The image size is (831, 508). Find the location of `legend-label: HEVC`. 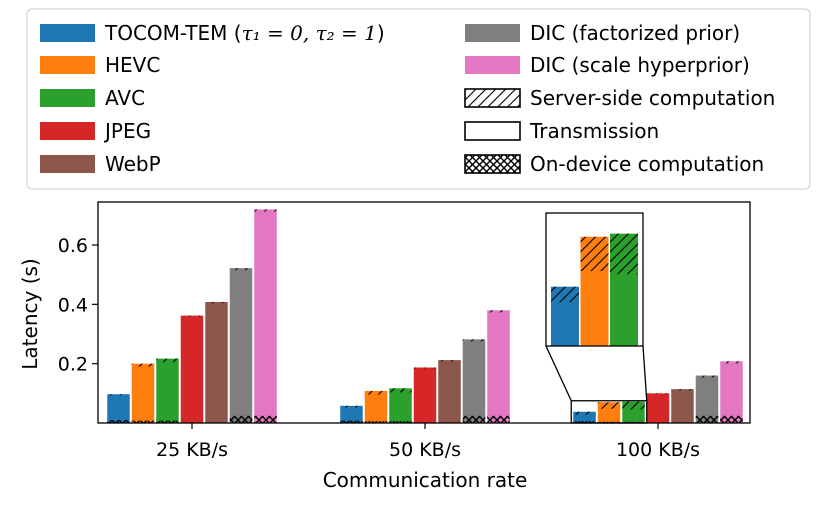

legend-label: HEVC is located at coordinates (132, 65).